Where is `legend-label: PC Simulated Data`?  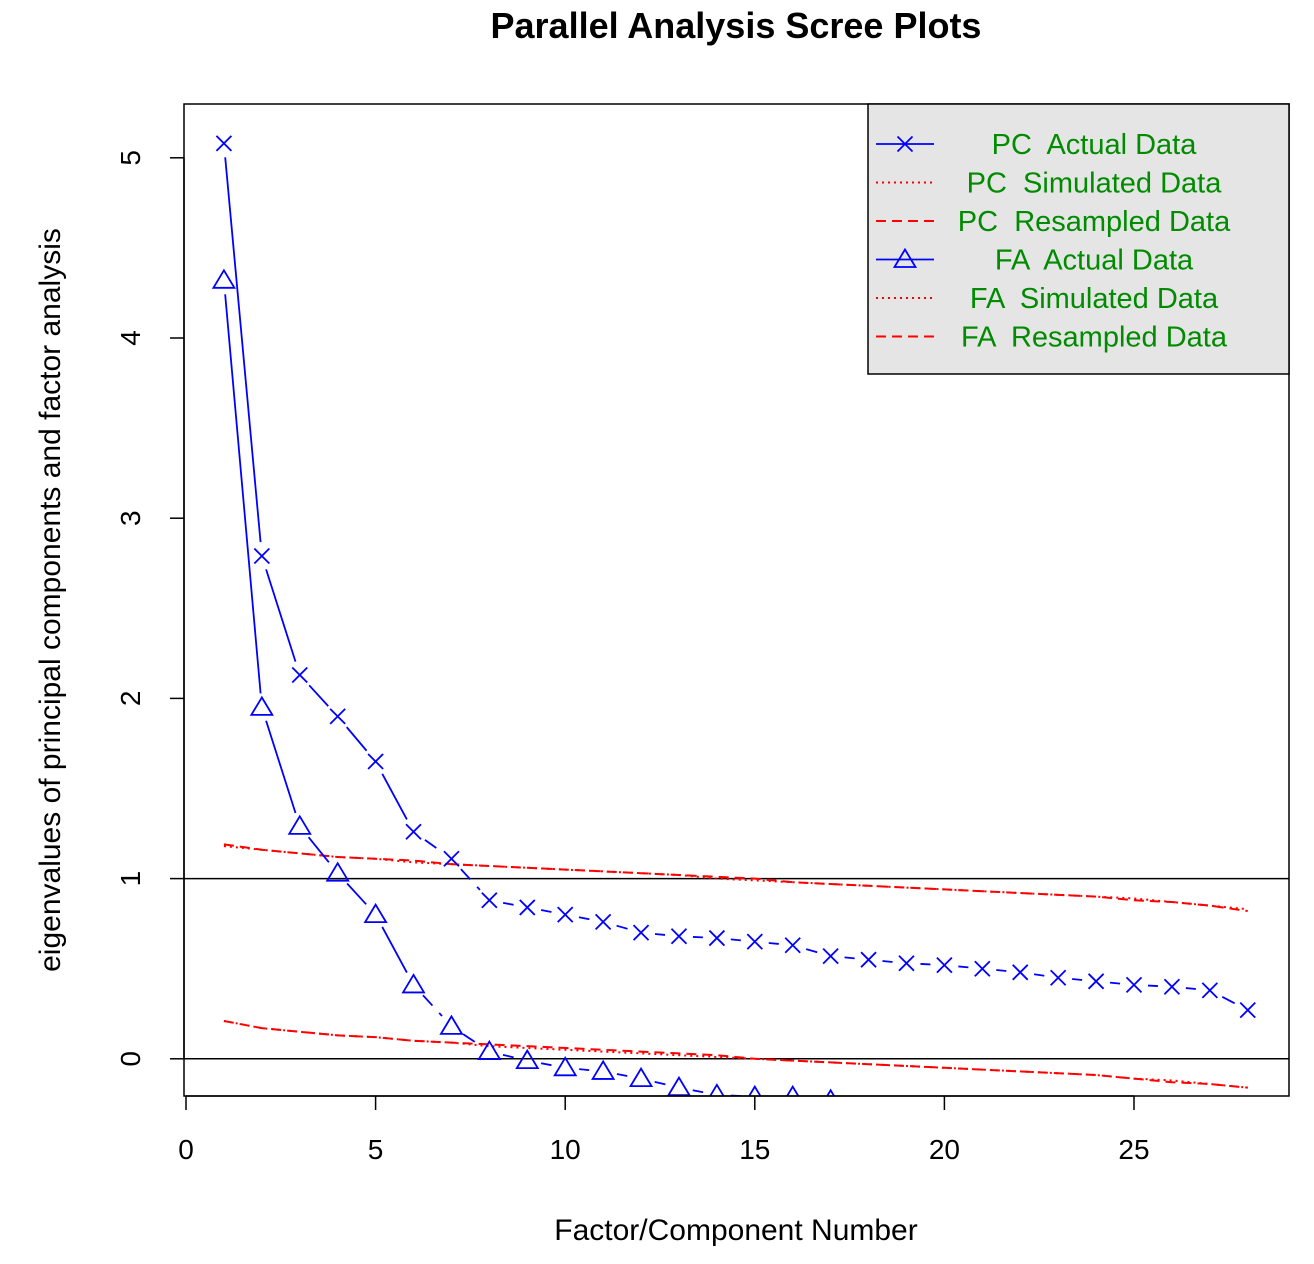
legend-label: PC Simulated Data is located at coordinates (1095, 184).